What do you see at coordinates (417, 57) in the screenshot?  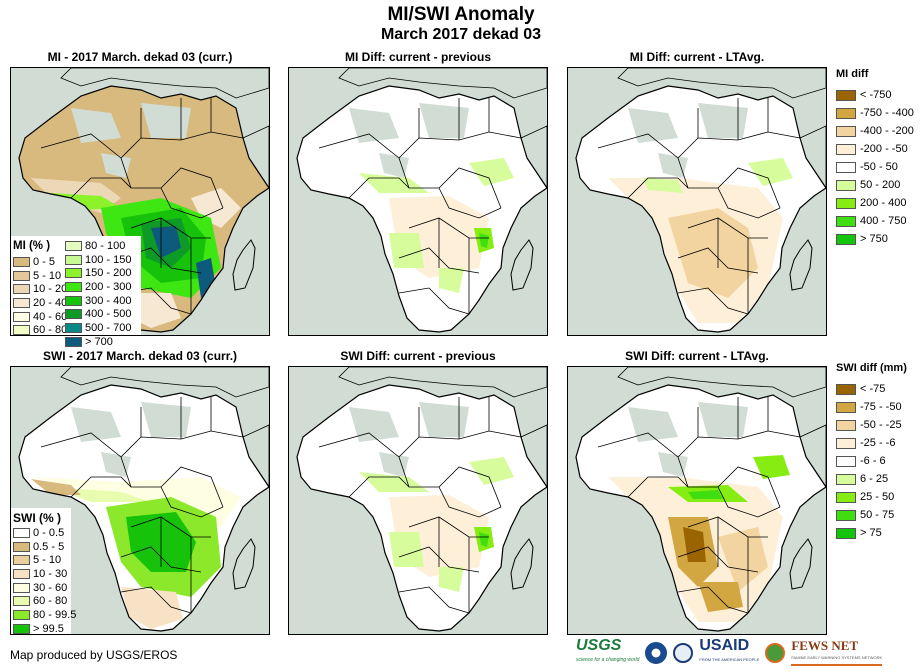 I see `panel-title-mi-diff-previous: MI Diff: current - previous` at bounding box center [417, 57].